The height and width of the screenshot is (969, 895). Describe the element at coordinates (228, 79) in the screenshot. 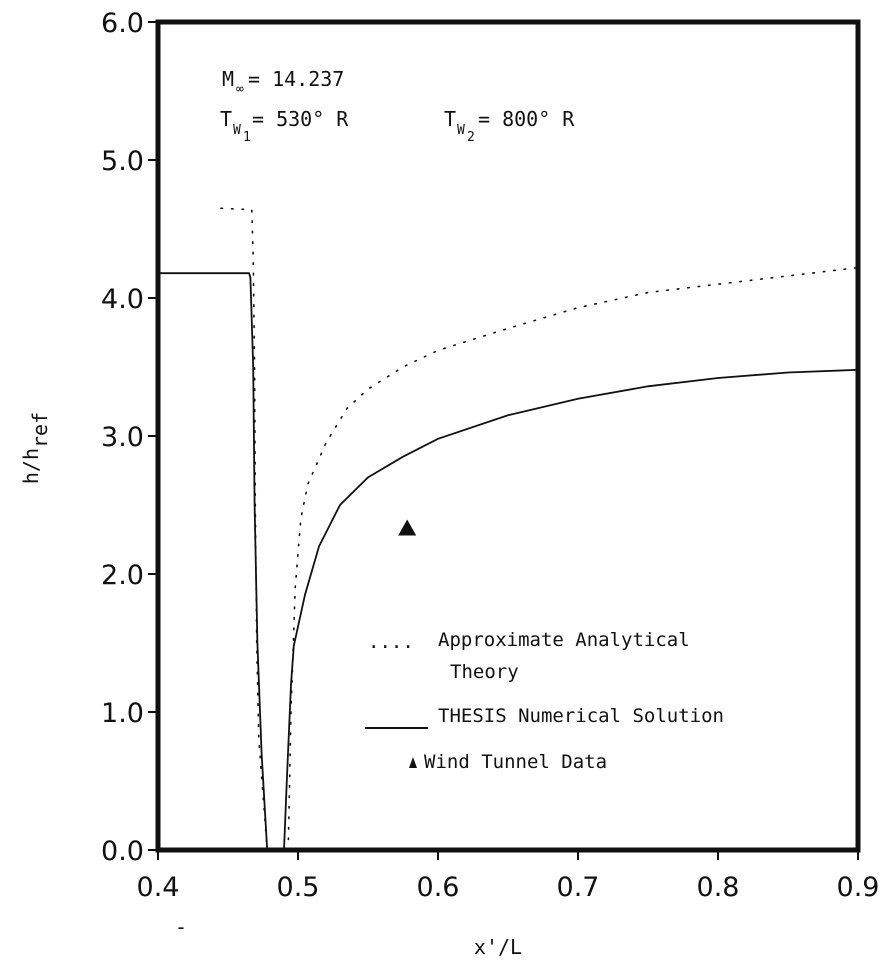

I see `mach-symbol: M` at that location.